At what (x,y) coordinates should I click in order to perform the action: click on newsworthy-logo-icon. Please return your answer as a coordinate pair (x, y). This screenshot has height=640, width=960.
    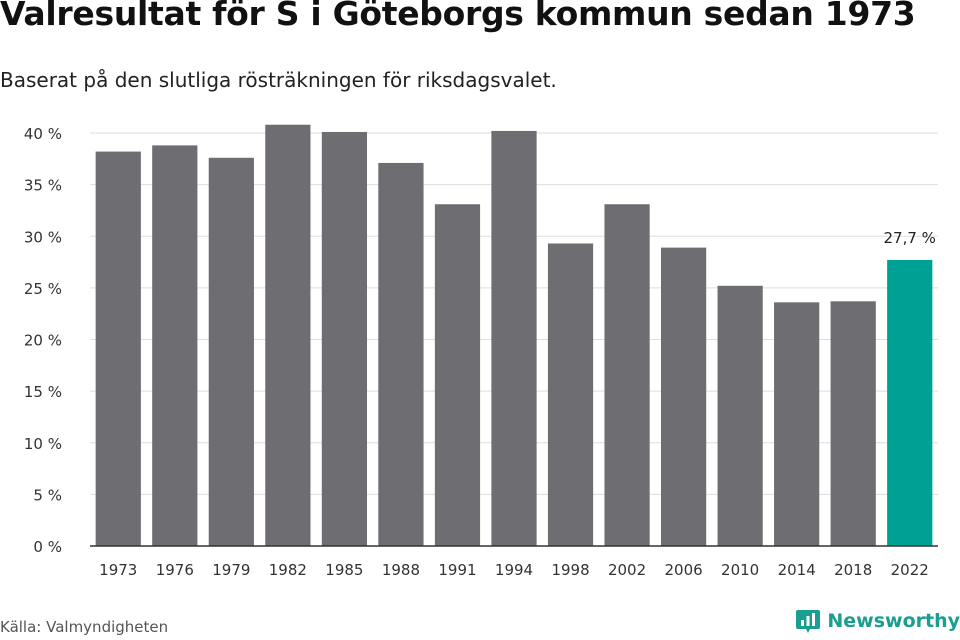
    Looking at the image, I should click on (808, 621).